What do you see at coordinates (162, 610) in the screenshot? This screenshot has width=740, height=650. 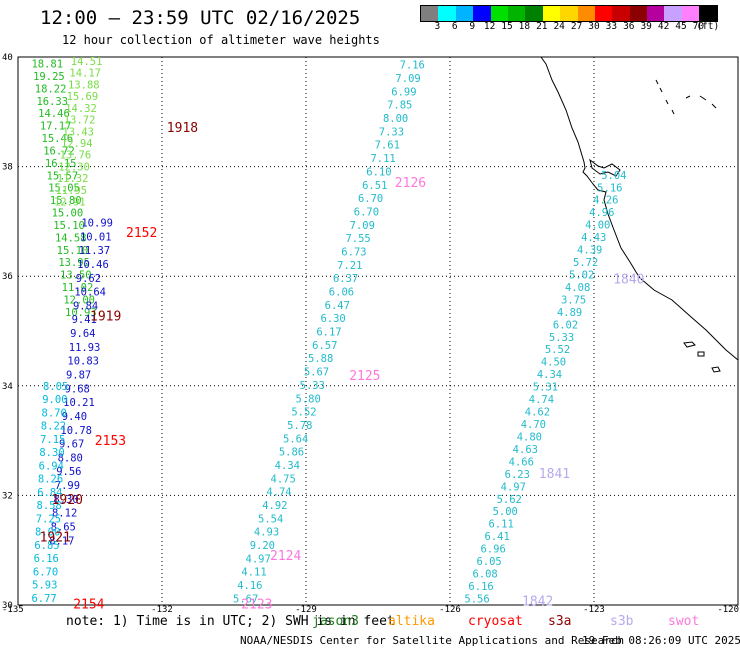 I see `longitude-label: -132` at bounding box center [162, 610].